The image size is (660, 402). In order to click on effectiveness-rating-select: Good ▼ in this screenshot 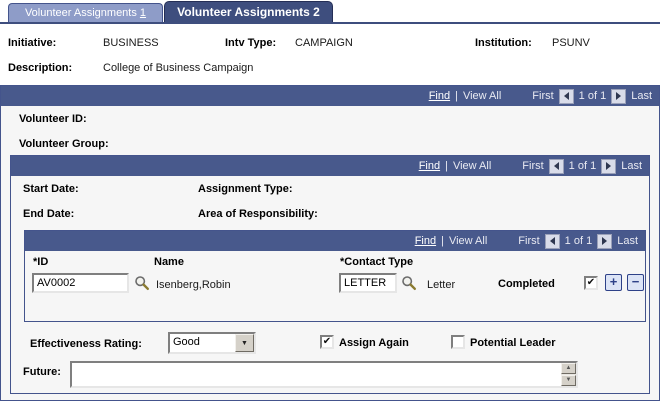, I will do `click(212, 343)`.